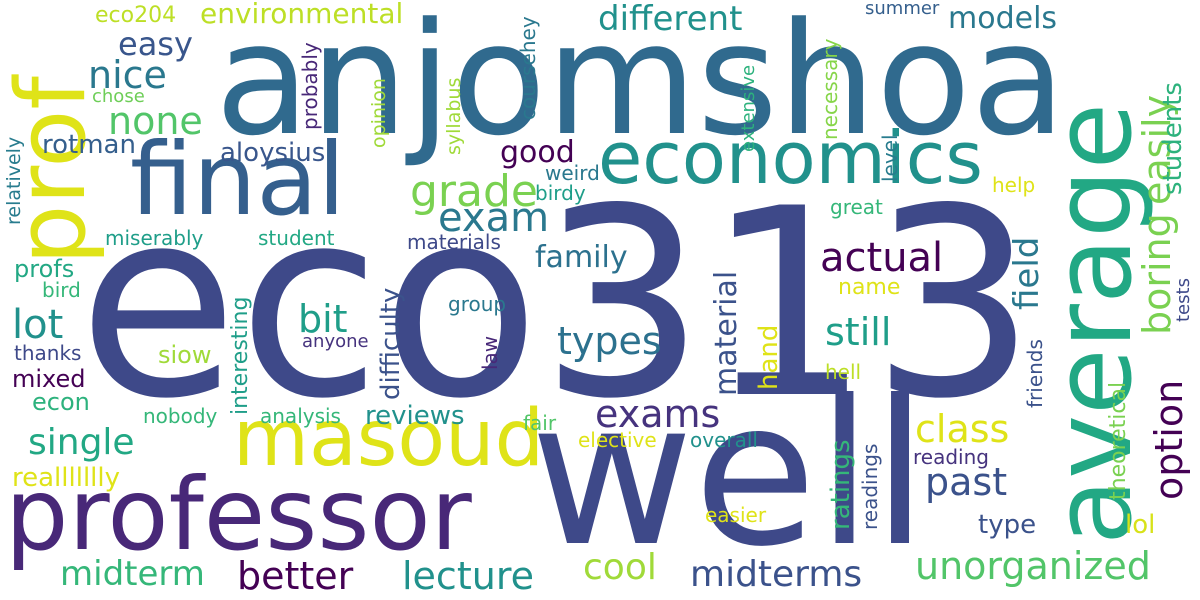 Image resolution: width=1200 pixels, height=600 pixels. Describe the element at coordinates (155, 121) in the screenshot. I see `word-none: none` at that location.